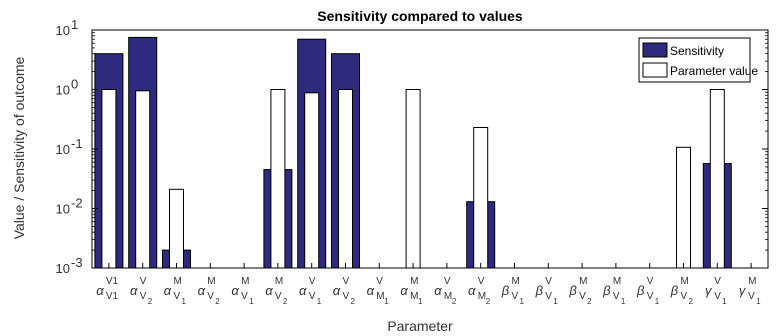 The height and width of the screenshot is (336, 778). Describe the element at coordinates (420, 326) in the screenshot. I see `x-axis-label: Parameter` at that location.